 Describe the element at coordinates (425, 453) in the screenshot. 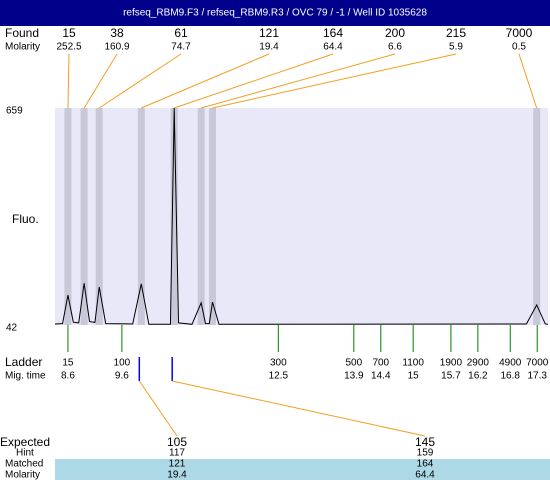

I see `expected-hint: 159` at that location.